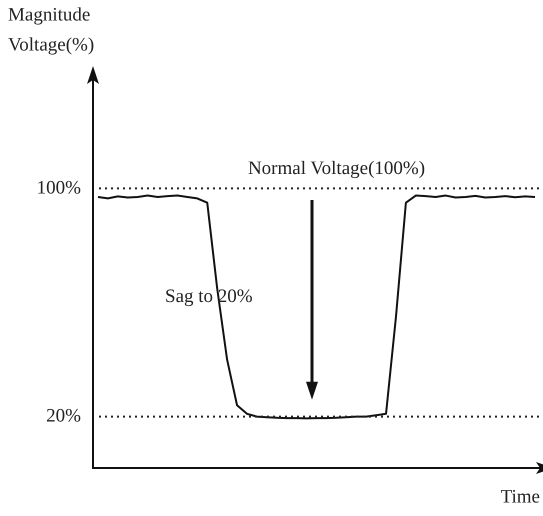 The width and height of the screenshot is (543, 516). Describe the element at coordinates (520, 497) in the screenshot. I see `x-axis-title: Time` at that location.